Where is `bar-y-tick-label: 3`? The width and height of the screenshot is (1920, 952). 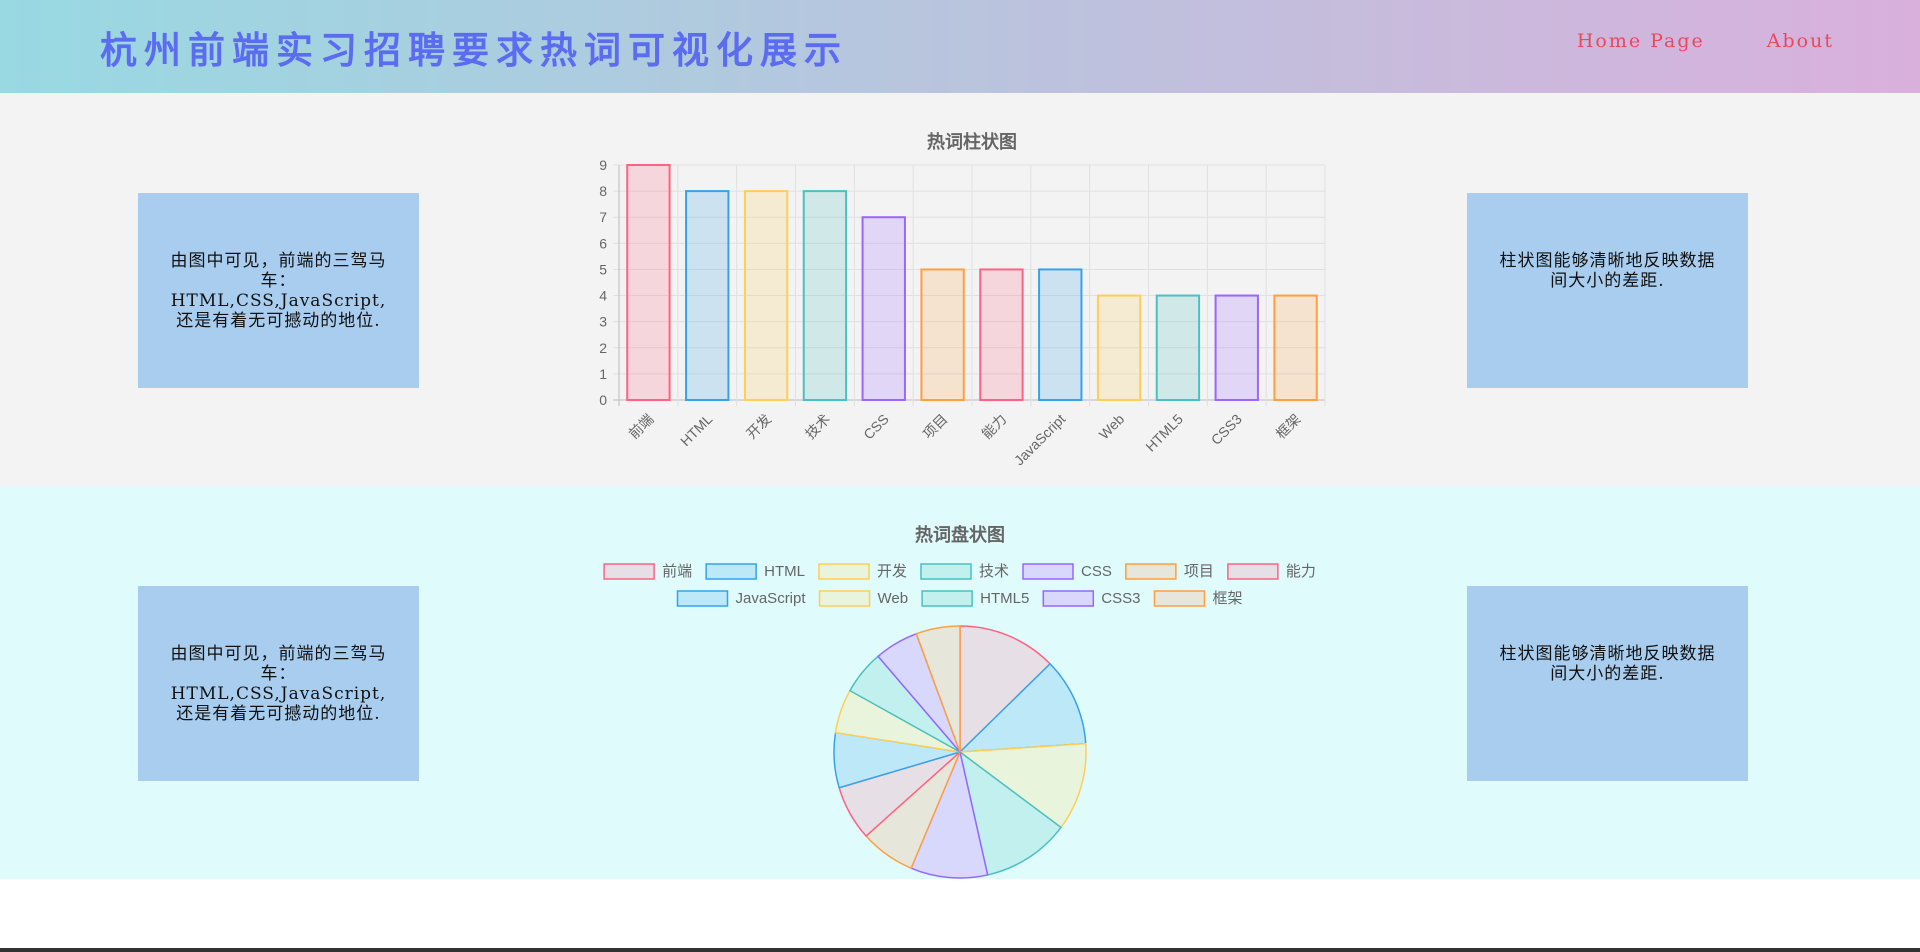 bar-y-tick-label: 3 is located at coordinates (603, 322).